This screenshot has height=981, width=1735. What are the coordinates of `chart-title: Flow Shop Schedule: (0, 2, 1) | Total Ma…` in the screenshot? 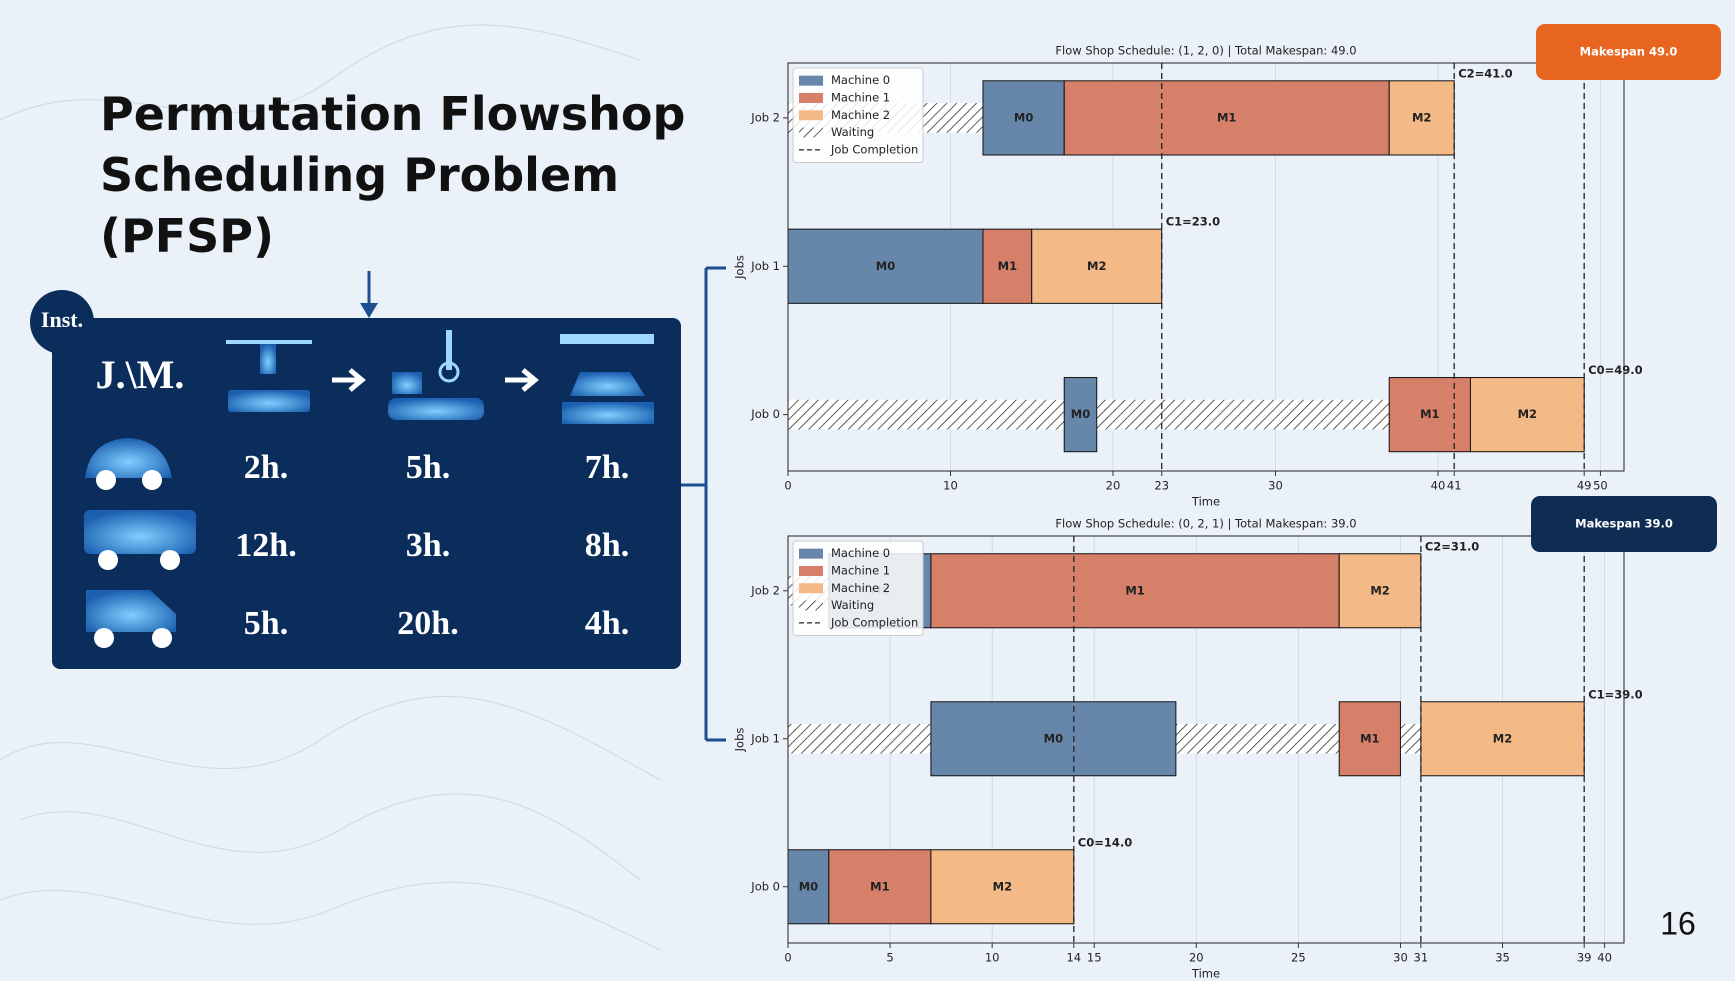 It's located at (1205, 524).